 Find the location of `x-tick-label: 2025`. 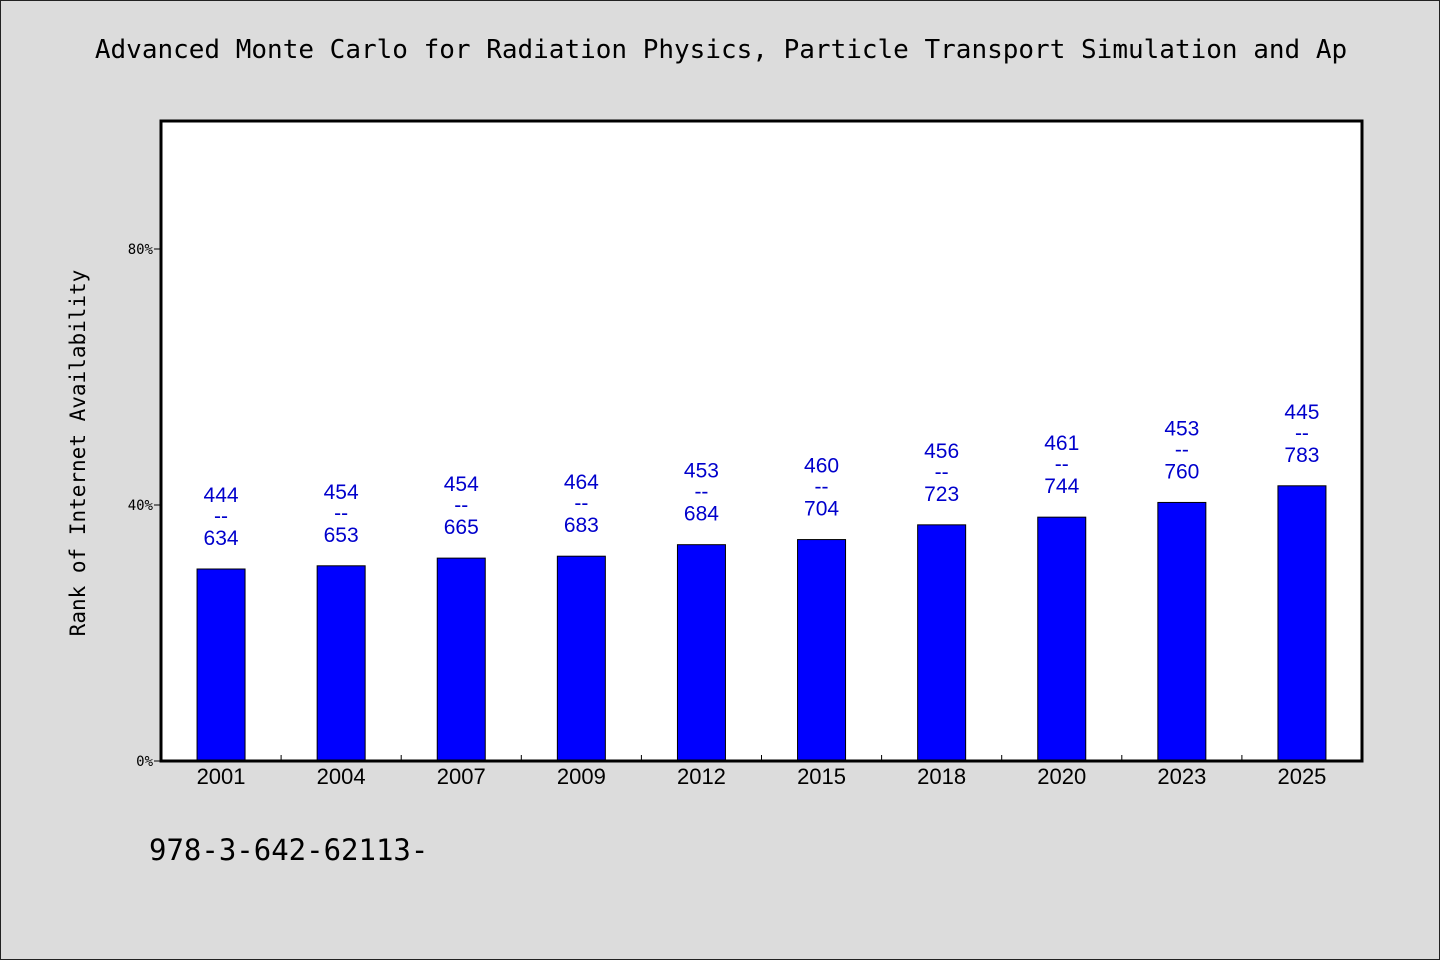

x-tick-label: 2025 is located at coordinates (1301, 776).